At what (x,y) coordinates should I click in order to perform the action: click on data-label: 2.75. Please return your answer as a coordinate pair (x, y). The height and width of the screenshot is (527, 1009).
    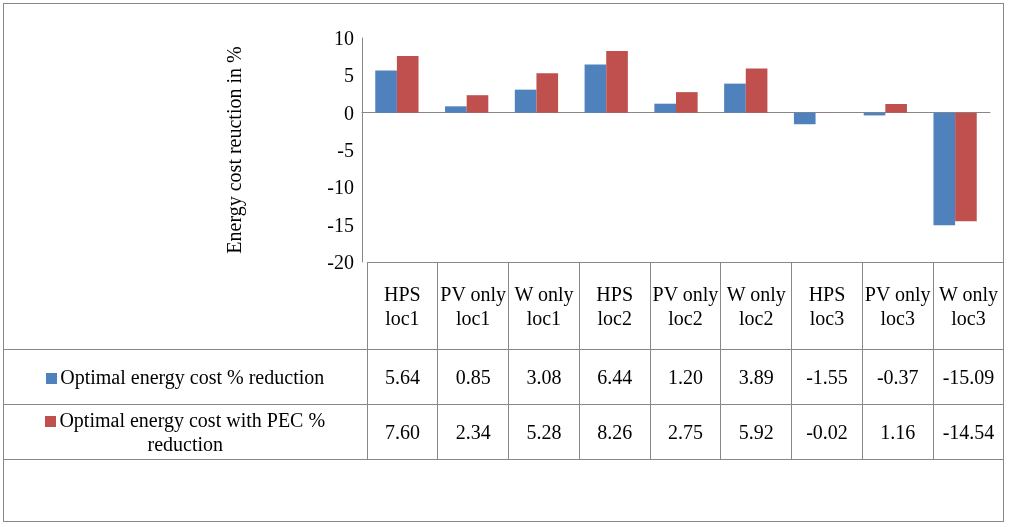
    Looking at the image, I should click on (685, 432).